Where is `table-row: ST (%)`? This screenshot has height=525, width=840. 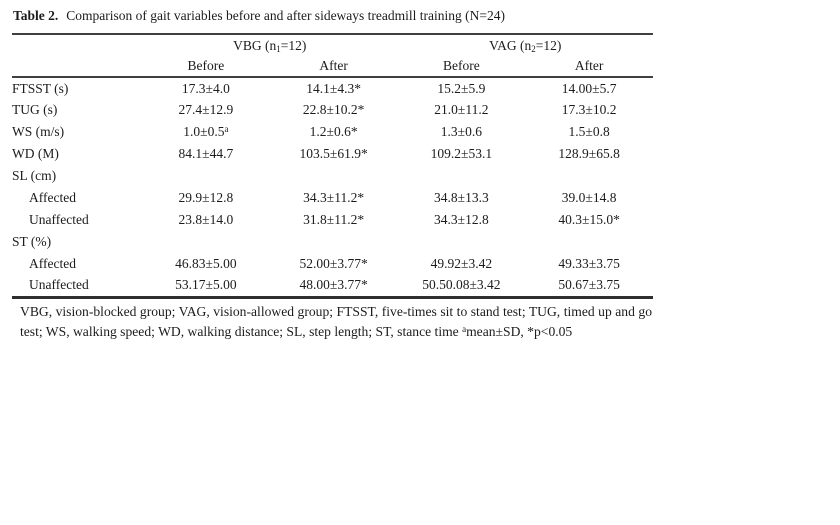 table-row: ST (%) is located at coordinates (332, 242).